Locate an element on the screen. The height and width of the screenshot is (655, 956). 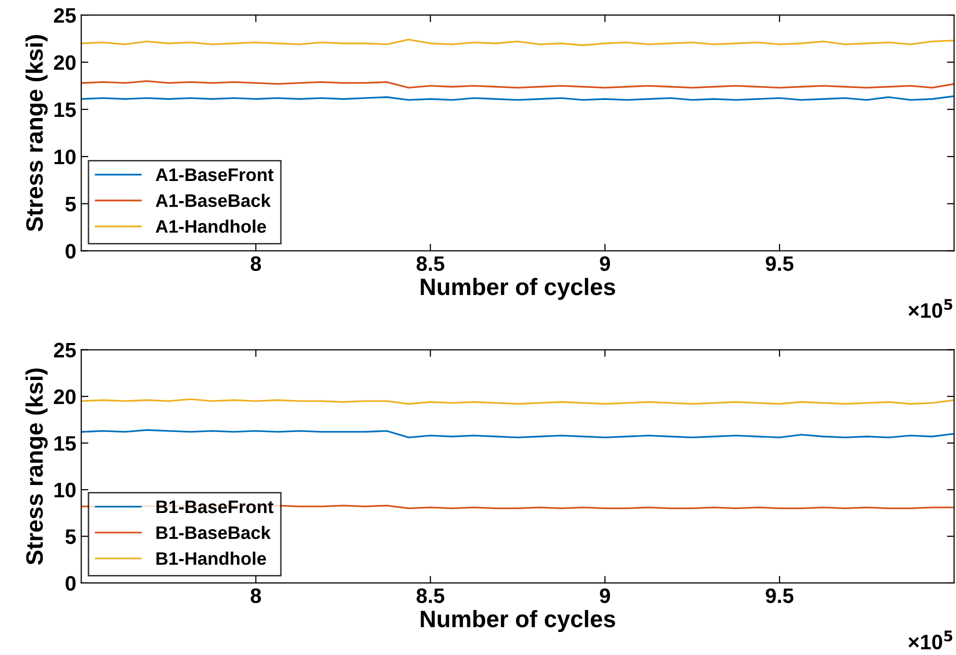
legend-label: B1-Handhole is located at coordinates (211, 558).